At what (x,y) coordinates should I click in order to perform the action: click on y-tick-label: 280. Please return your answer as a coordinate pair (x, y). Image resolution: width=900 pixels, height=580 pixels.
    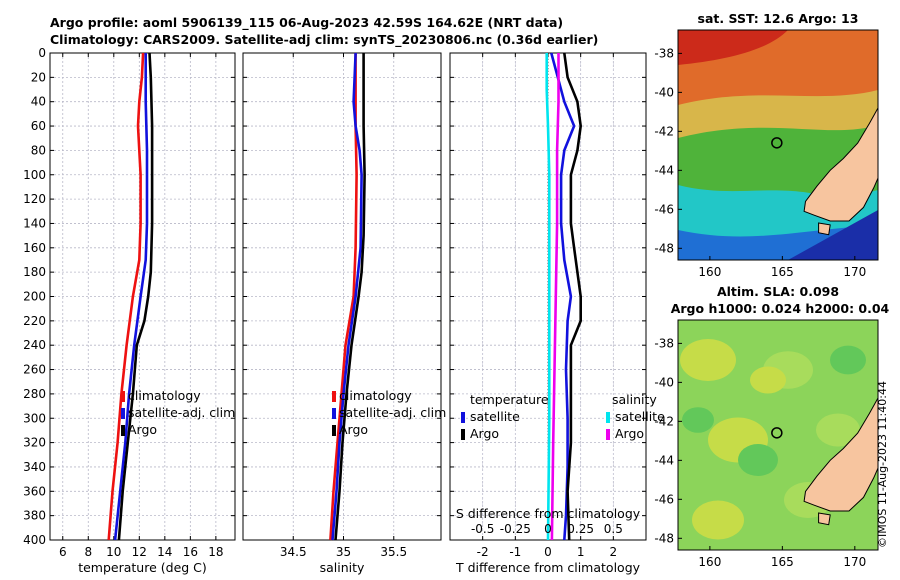
    Looking at the image, I should click on (34, 394).